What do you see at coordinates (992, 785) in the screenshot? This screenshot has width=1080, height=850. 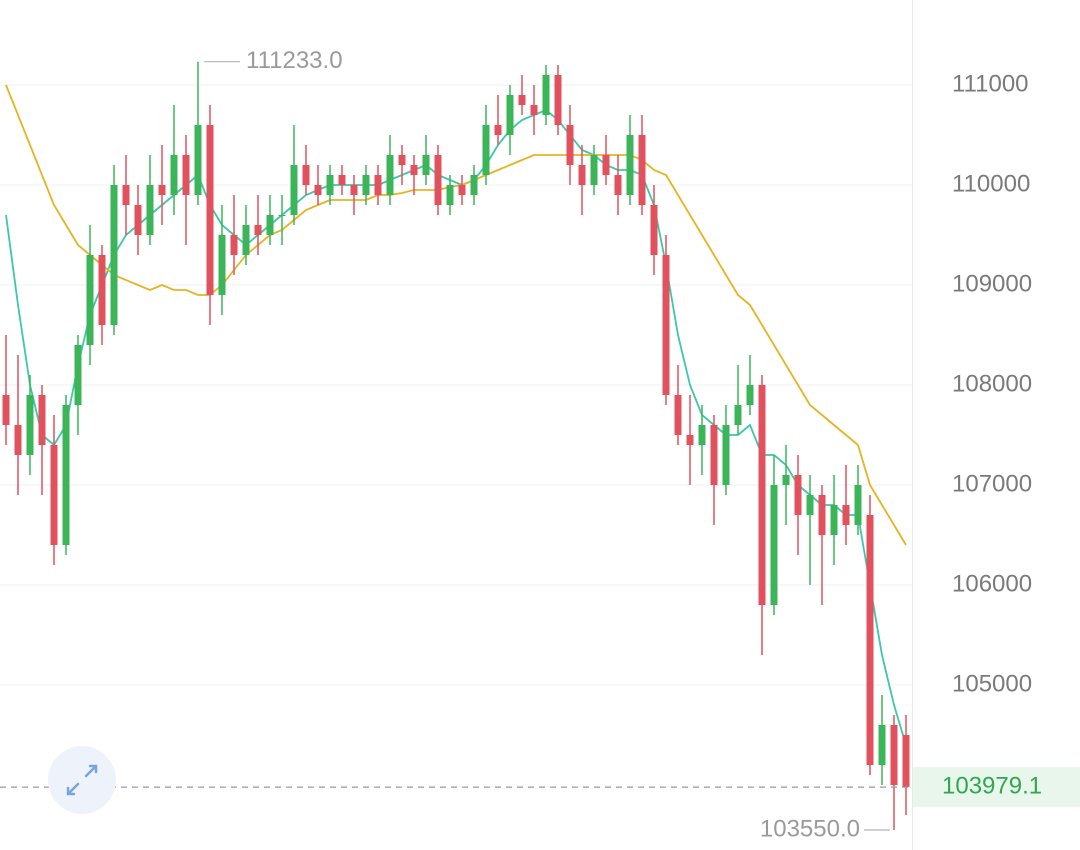 I see `last-price-label: 103979.1` at bounding box center [992, 785].